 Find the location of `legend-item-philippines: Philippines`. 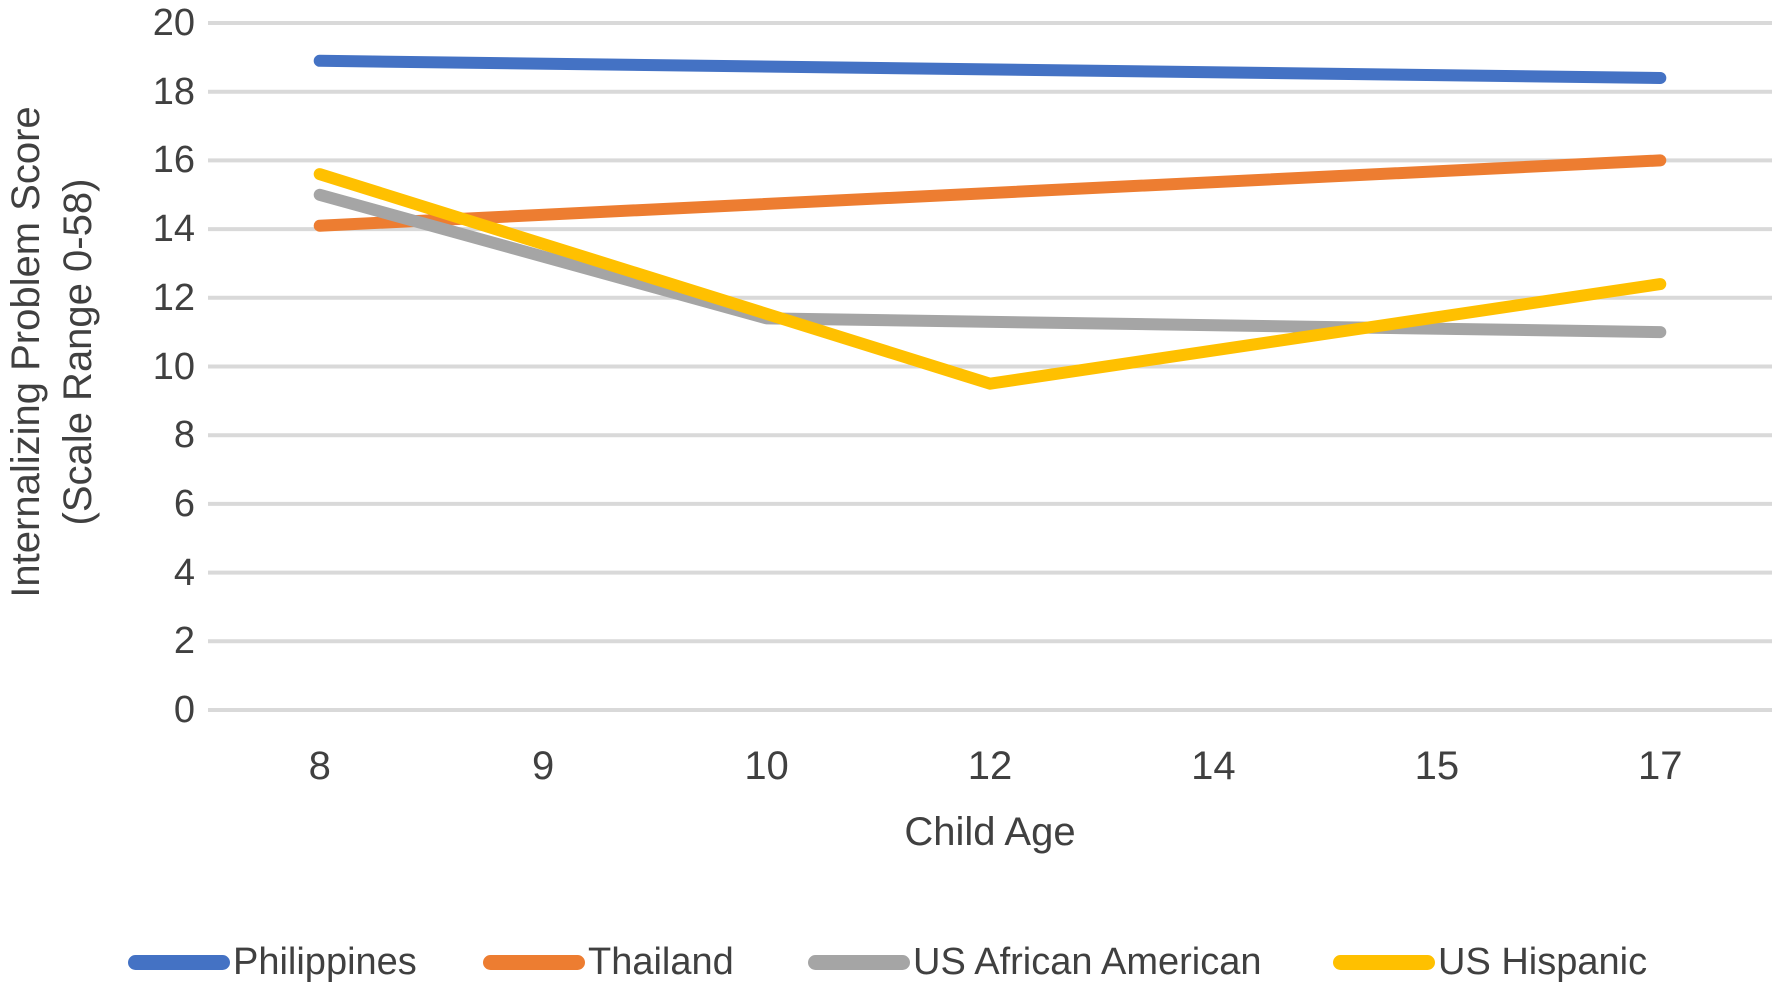

legend-item-philippines: Philippines is located at coordinates (272, 962).